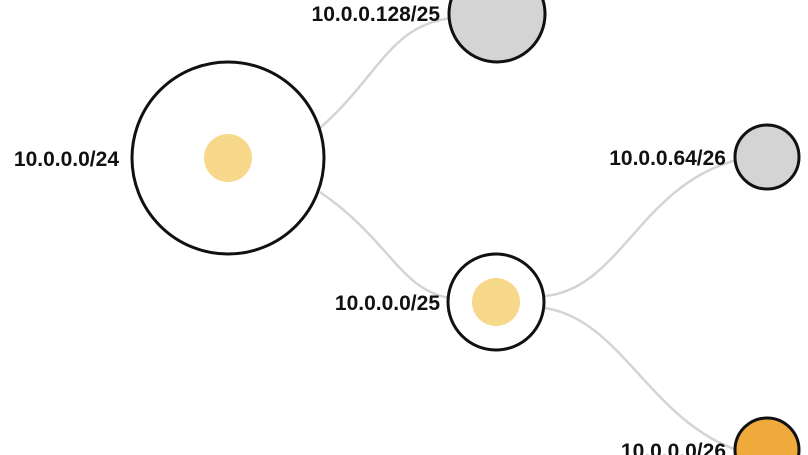 This screenshot has height=455, width=808. What do you see at coordinates (387, 303) in the screenshot?
I see `node-label: 10.0.0.0/25` at bounding box center [387, 303].